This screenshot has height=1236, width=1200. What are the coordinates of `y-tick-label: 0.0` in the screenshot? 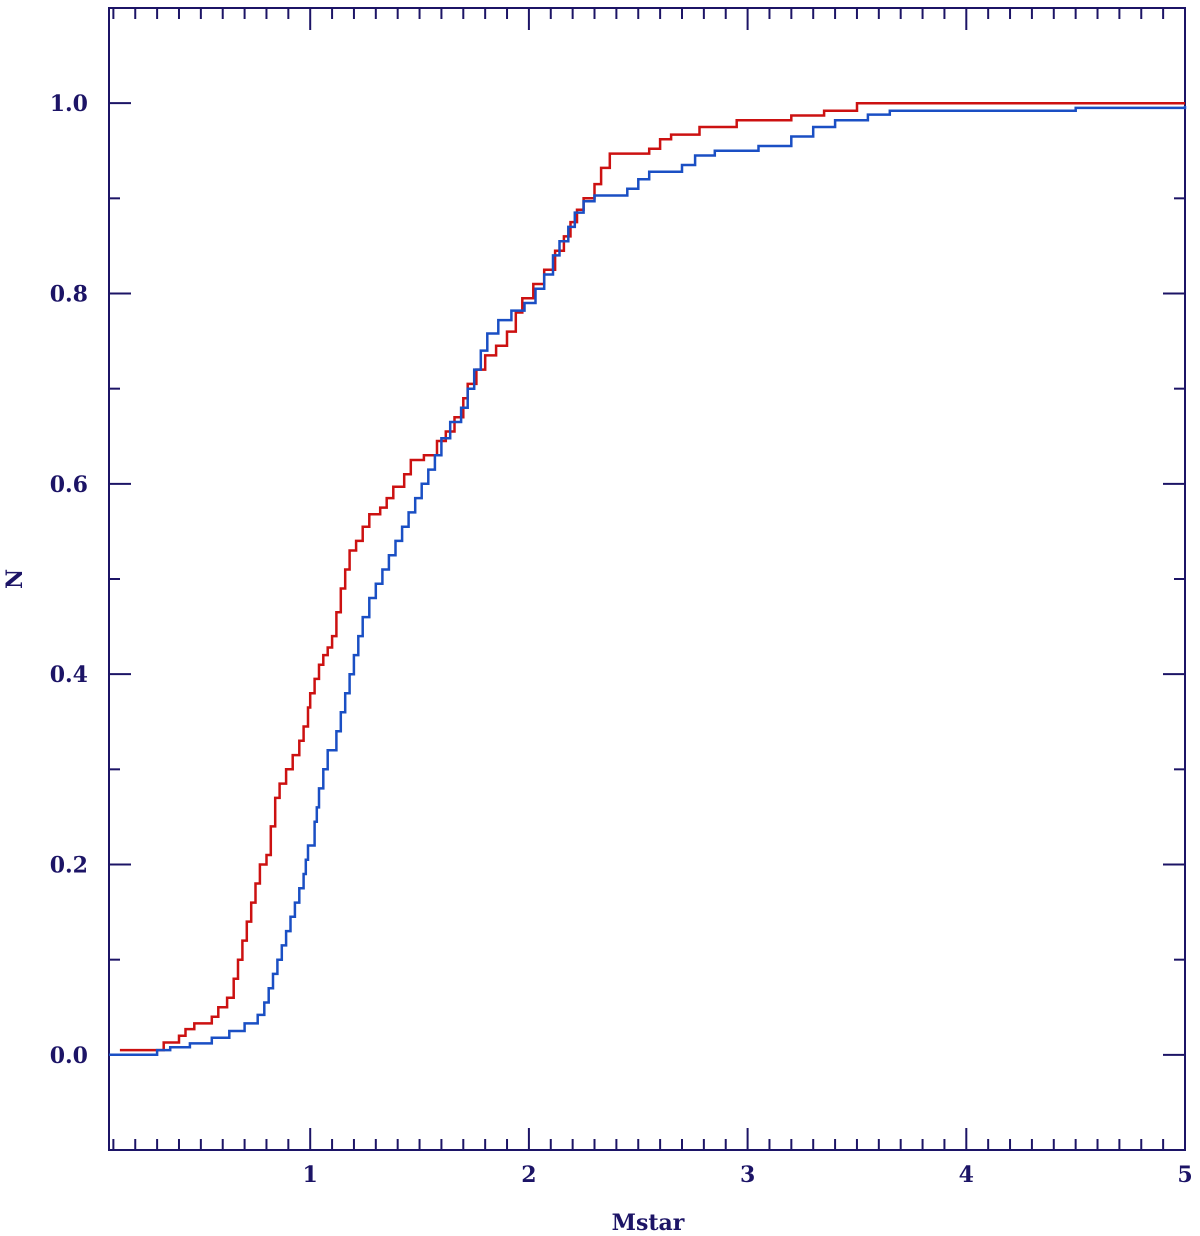 It's located at (69, 1056).